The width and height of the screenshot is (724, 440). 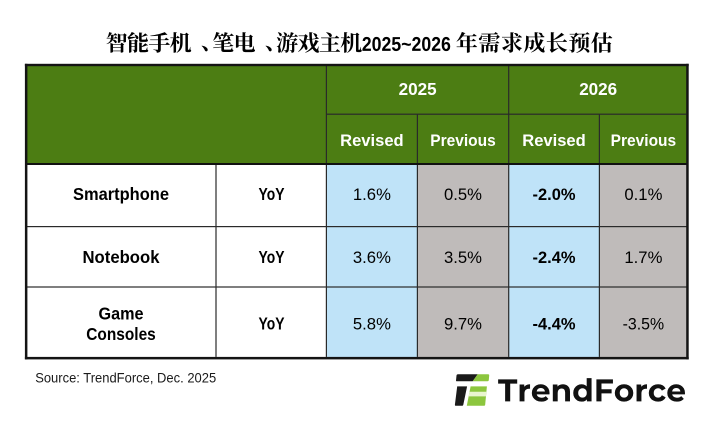 I want to click on svg-text: 3.6%, so click(x=372, y=258).